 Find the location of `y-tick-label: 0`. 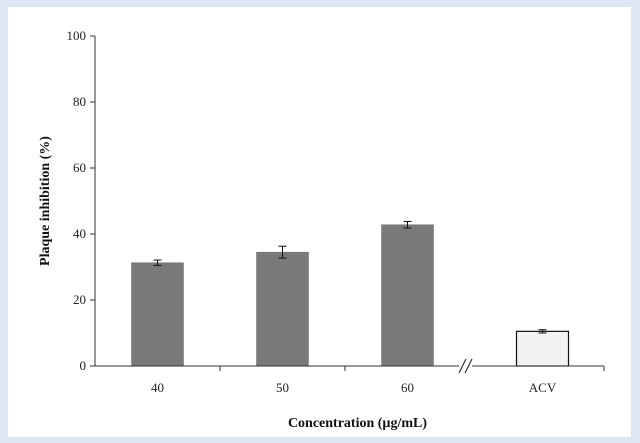

y-tick-label: 0 is located at coordinates (83, 365).